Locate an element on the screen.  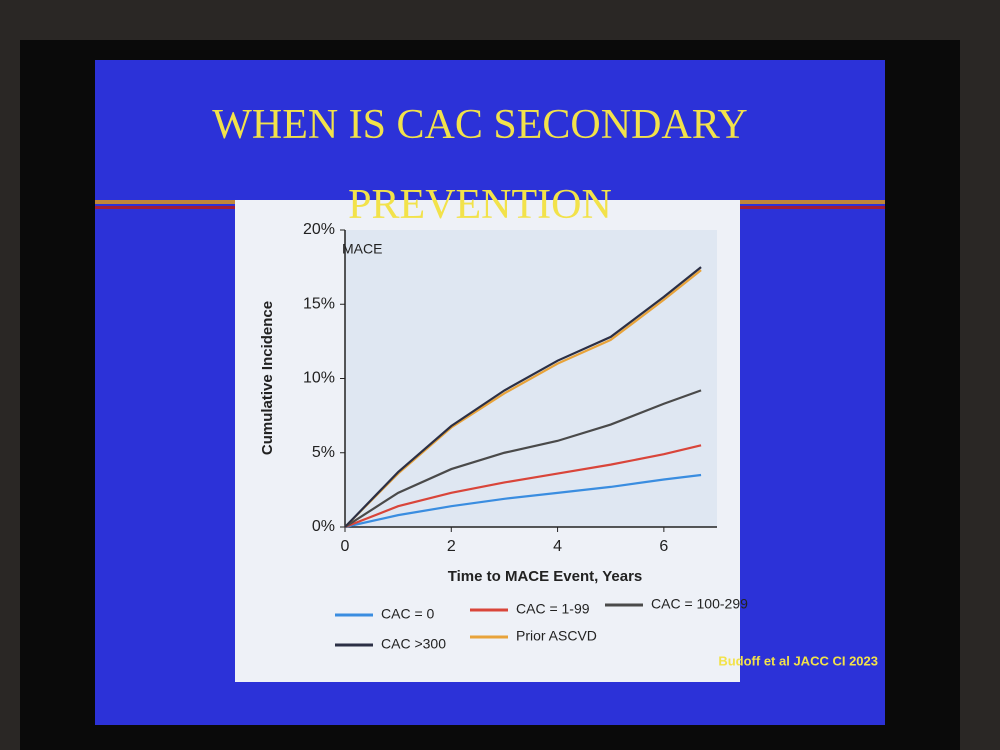
y-axis-label: Cumulative Incidence is located at coordinates (267, 378).